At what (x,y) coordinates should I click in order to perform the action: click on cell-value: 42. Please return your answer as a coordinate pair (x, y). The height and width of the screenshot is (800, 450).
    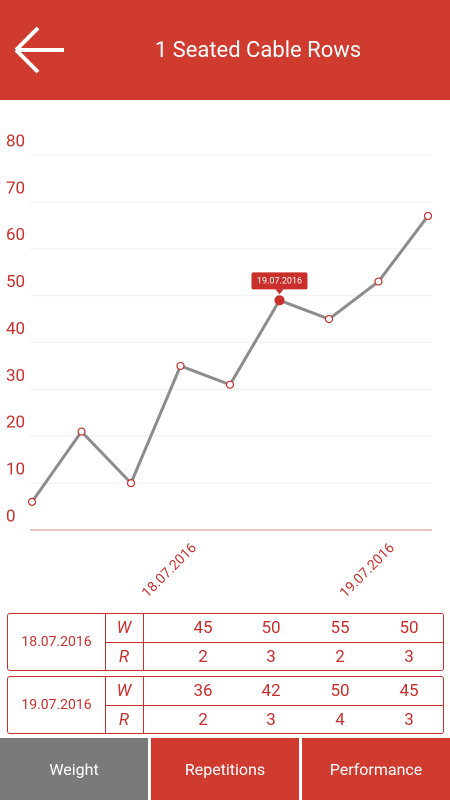
    Looking at the image, I should click on (271, 690).